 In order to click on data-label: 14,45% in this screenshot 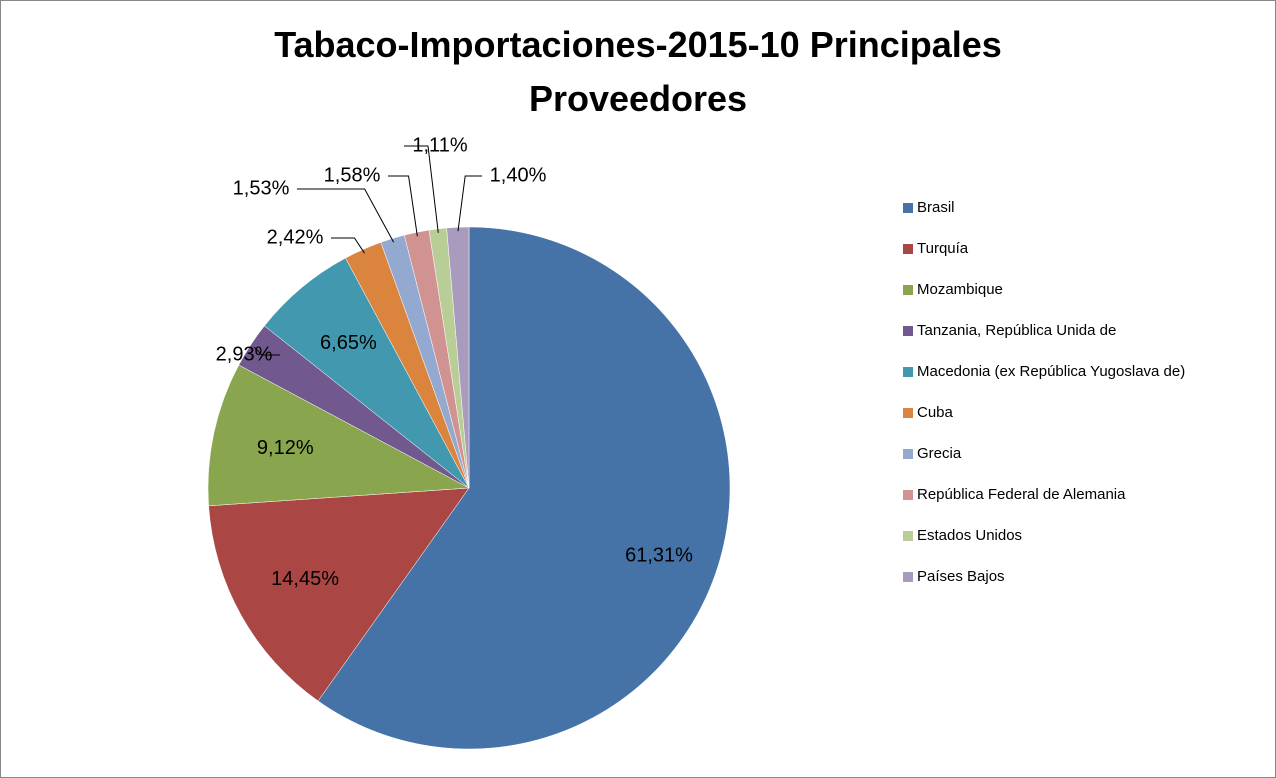, I will do `click(305, 579)`.